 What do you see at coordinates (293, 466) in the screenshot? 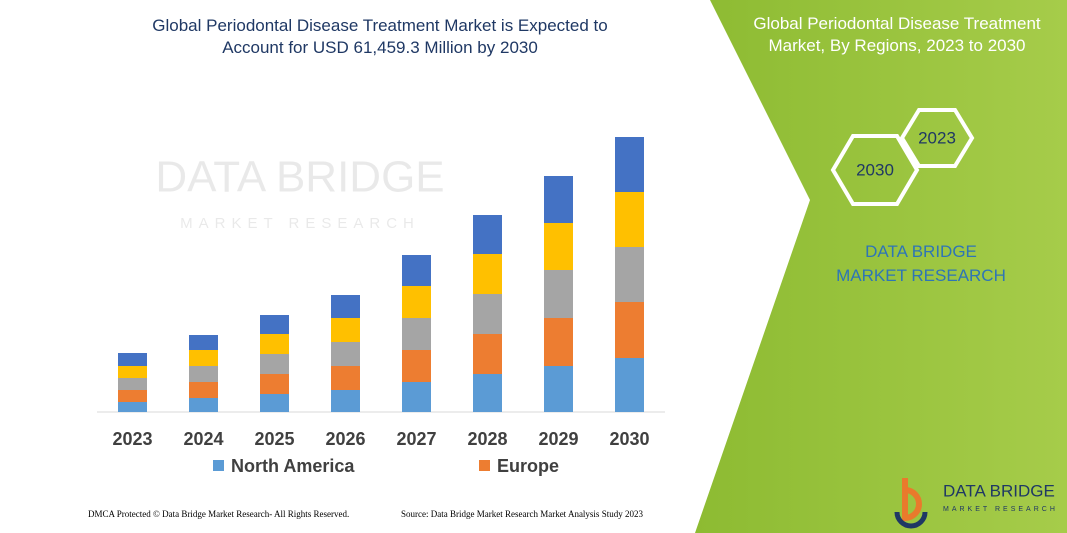
I see `legend-label: North America` at bounding box center [293, 466].